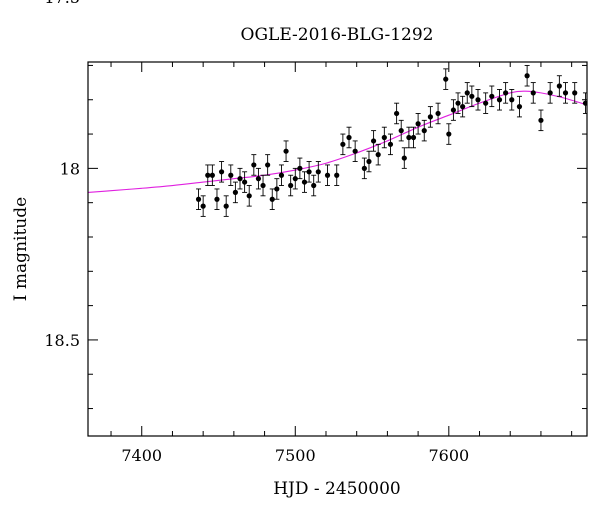  Describe the element at coordinates (295, 455) in the screenshot. I see `x-tick-label: 7500` at that location.